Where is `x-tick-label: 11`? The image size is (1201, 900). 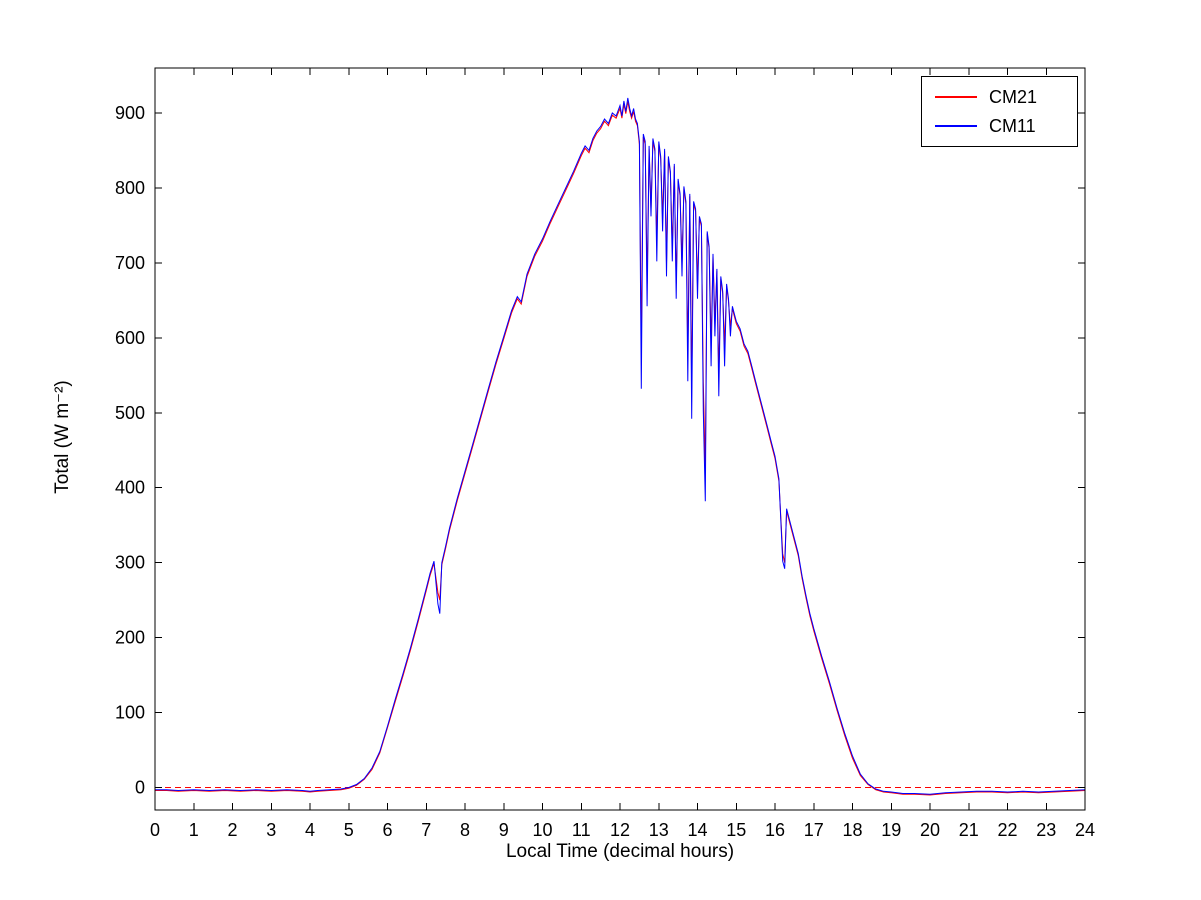
x-tick-label: 11 is located at coordinates (581, 830).